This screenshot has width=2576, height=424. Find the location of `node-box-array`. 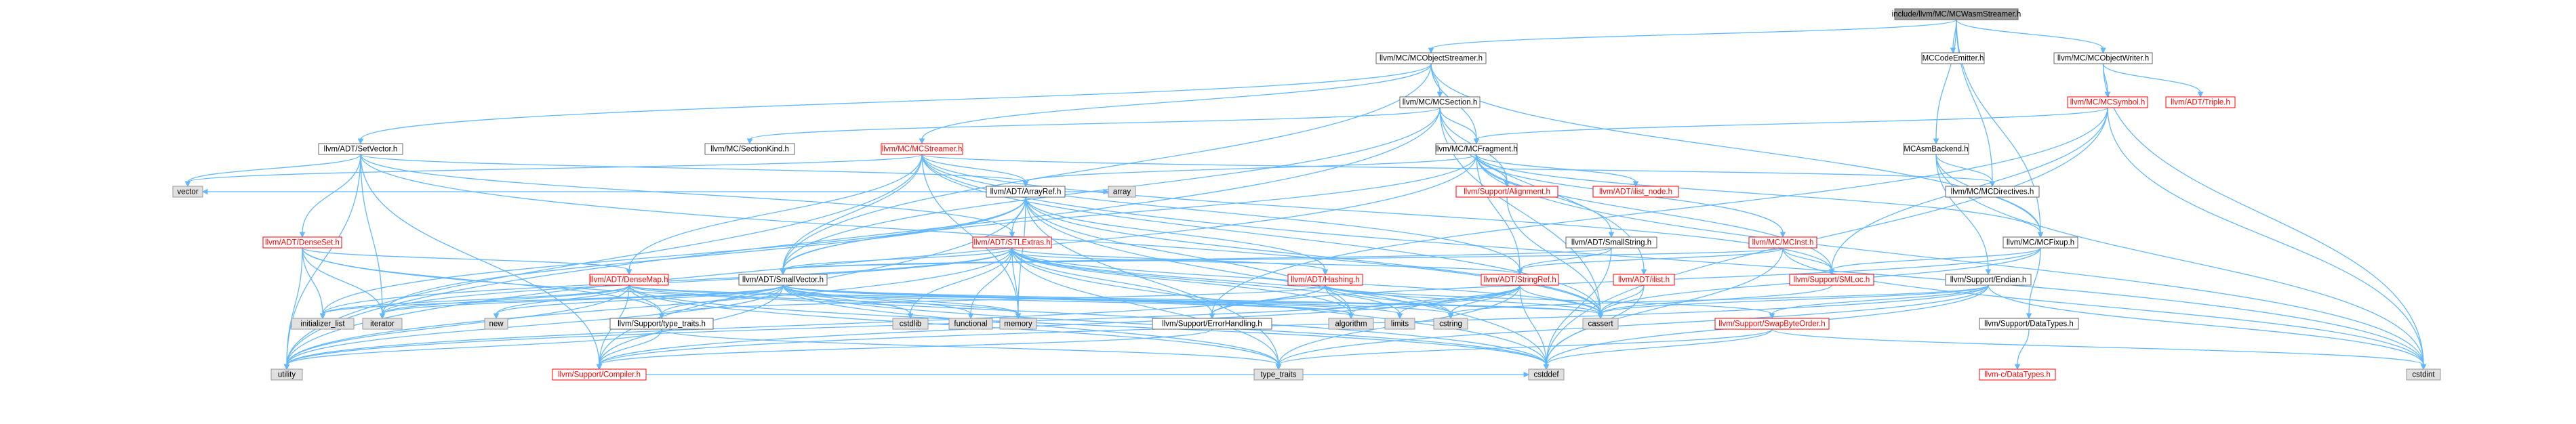

node-box-array is located at coordinates (1122, 192).